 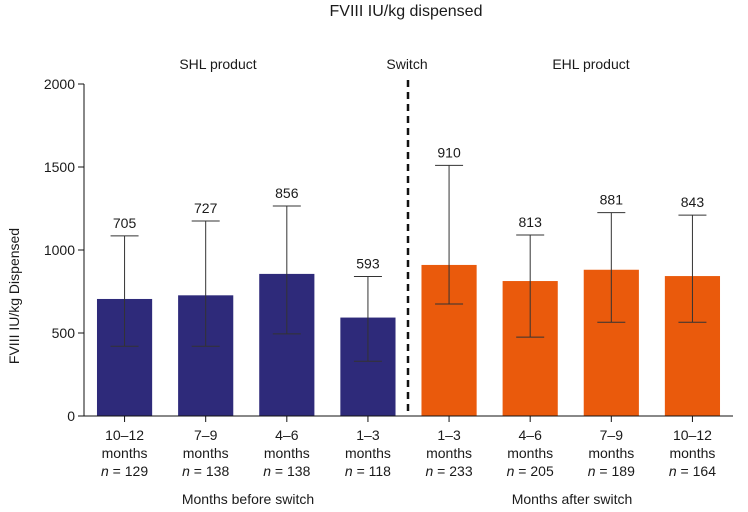 I want to click on group-label-switch: Switch, so click(x=406, y=64).